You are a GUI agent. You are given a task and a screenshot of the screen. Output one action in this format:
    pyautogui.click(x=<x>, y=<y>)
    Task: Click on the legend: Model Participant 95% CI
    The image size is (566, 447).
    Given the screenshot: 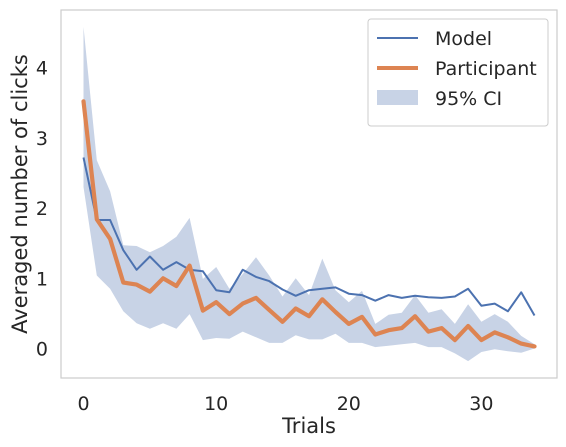 What is the action you would take?
    pyautogui.click(x=458, y=72)
    